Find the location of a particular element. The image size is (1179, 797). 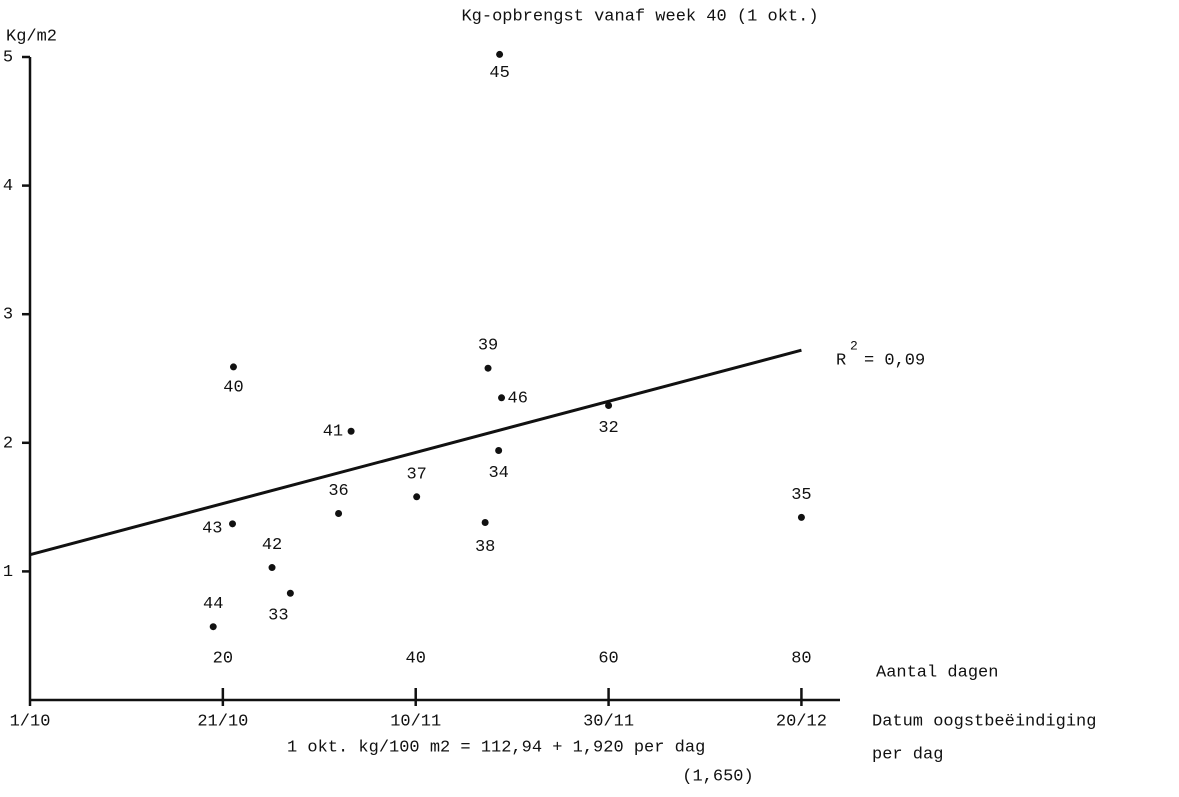

point-label: 38 is located at coordinates (485, 547).